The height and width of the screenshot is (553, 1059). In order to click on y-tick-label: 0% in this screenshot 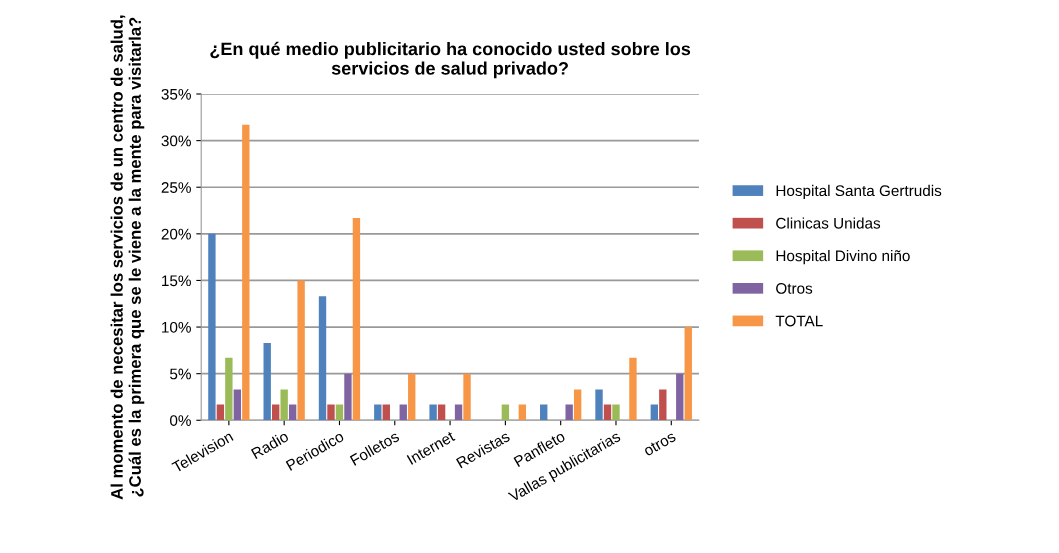, I will do `click(180, 420)`.